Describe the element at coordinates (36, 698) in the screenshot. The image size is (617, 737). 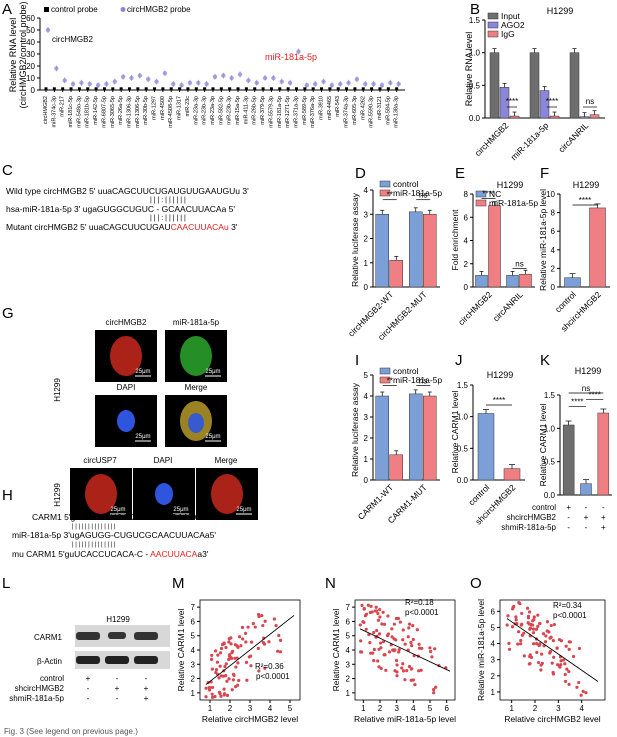
I see `panelL-condition-label: shmiR-181a-5p` at that location.